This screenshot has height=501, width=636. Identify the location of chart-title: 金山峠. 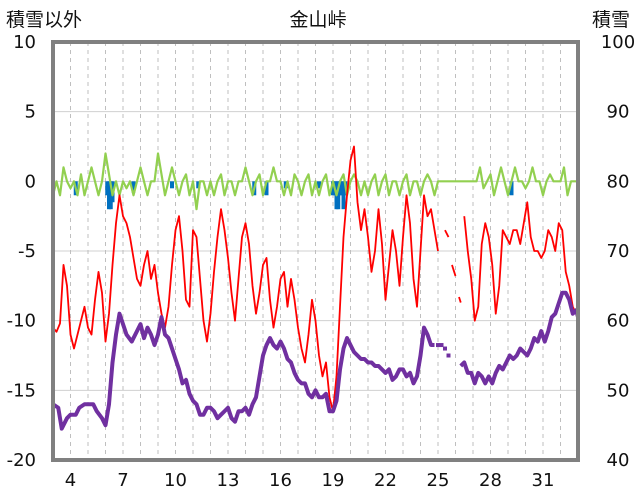
(317, 20).